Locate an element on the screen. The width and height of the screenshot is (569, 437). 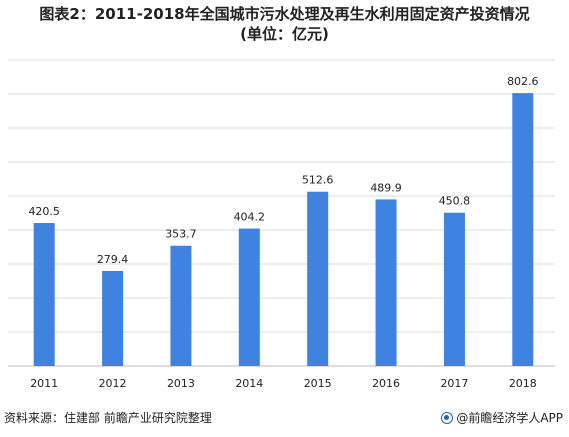
bar-2018 is located at coordinates (523, 229).